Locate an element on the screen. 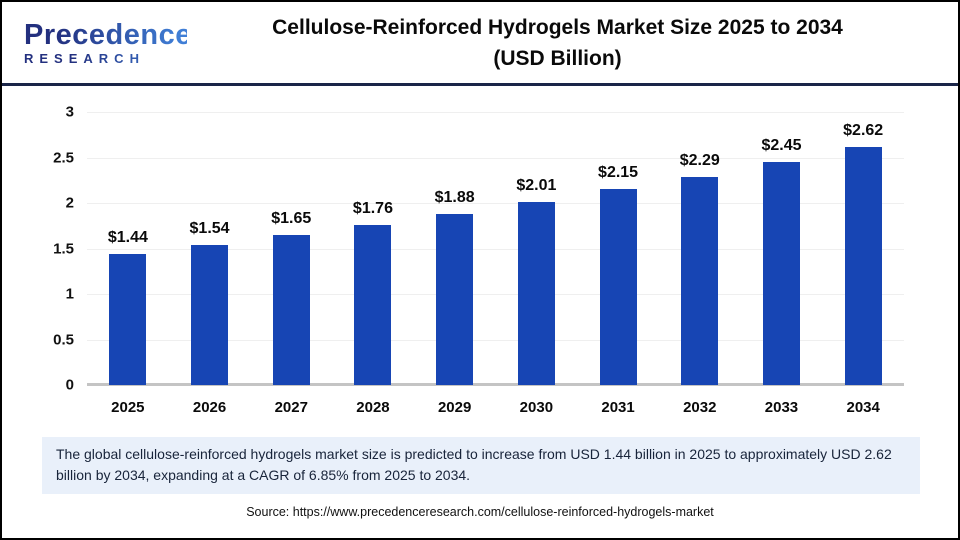 The width and height of the screenshot is (960, 540). bar-value-label: $1.54 is located at coordinates (209, 228).